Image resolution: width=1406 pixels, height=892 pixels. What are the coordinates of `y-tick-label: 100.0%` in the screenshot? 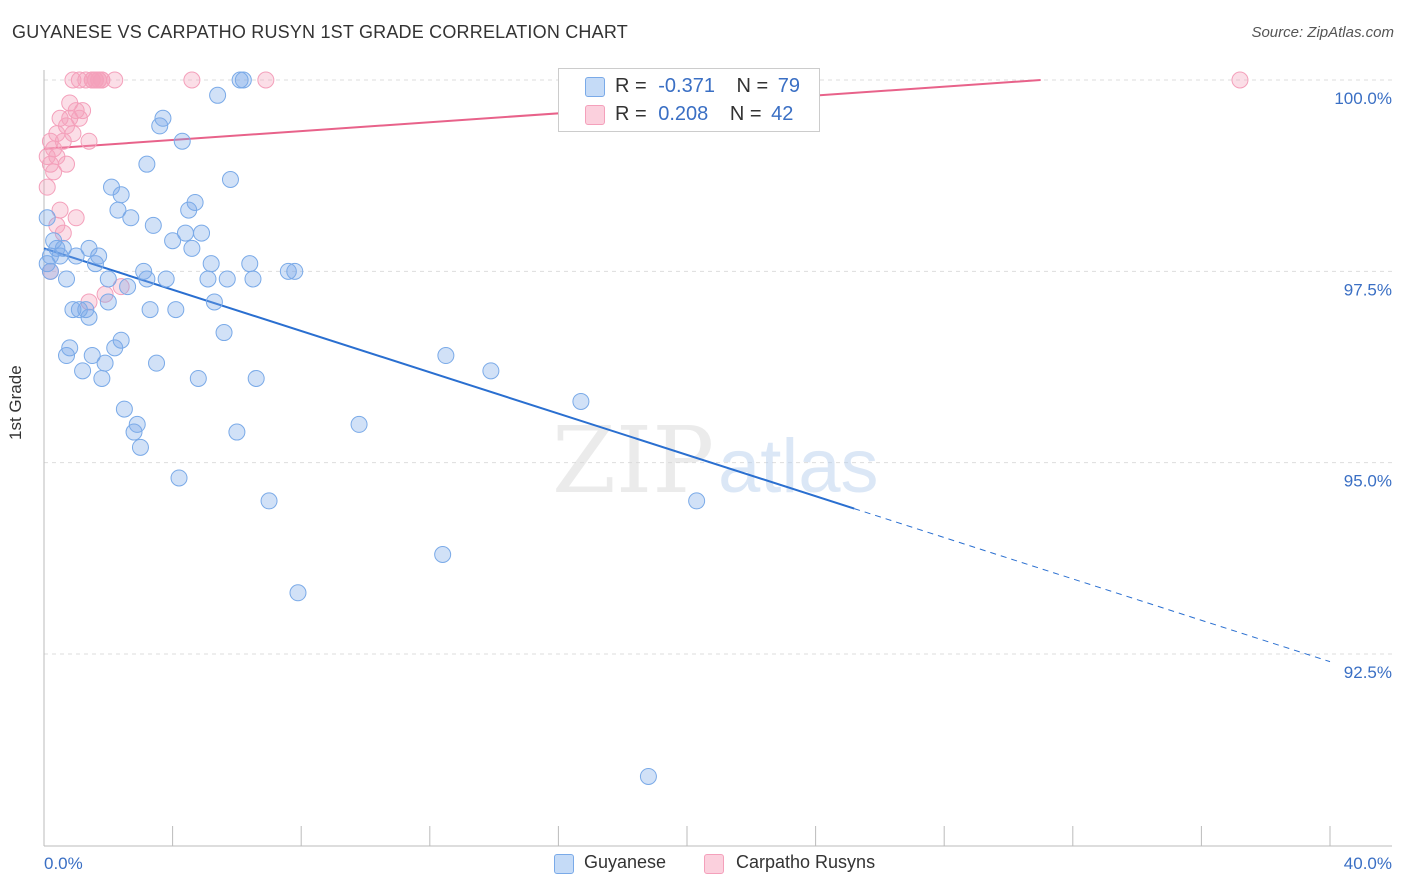 It's located at (1363, 98).